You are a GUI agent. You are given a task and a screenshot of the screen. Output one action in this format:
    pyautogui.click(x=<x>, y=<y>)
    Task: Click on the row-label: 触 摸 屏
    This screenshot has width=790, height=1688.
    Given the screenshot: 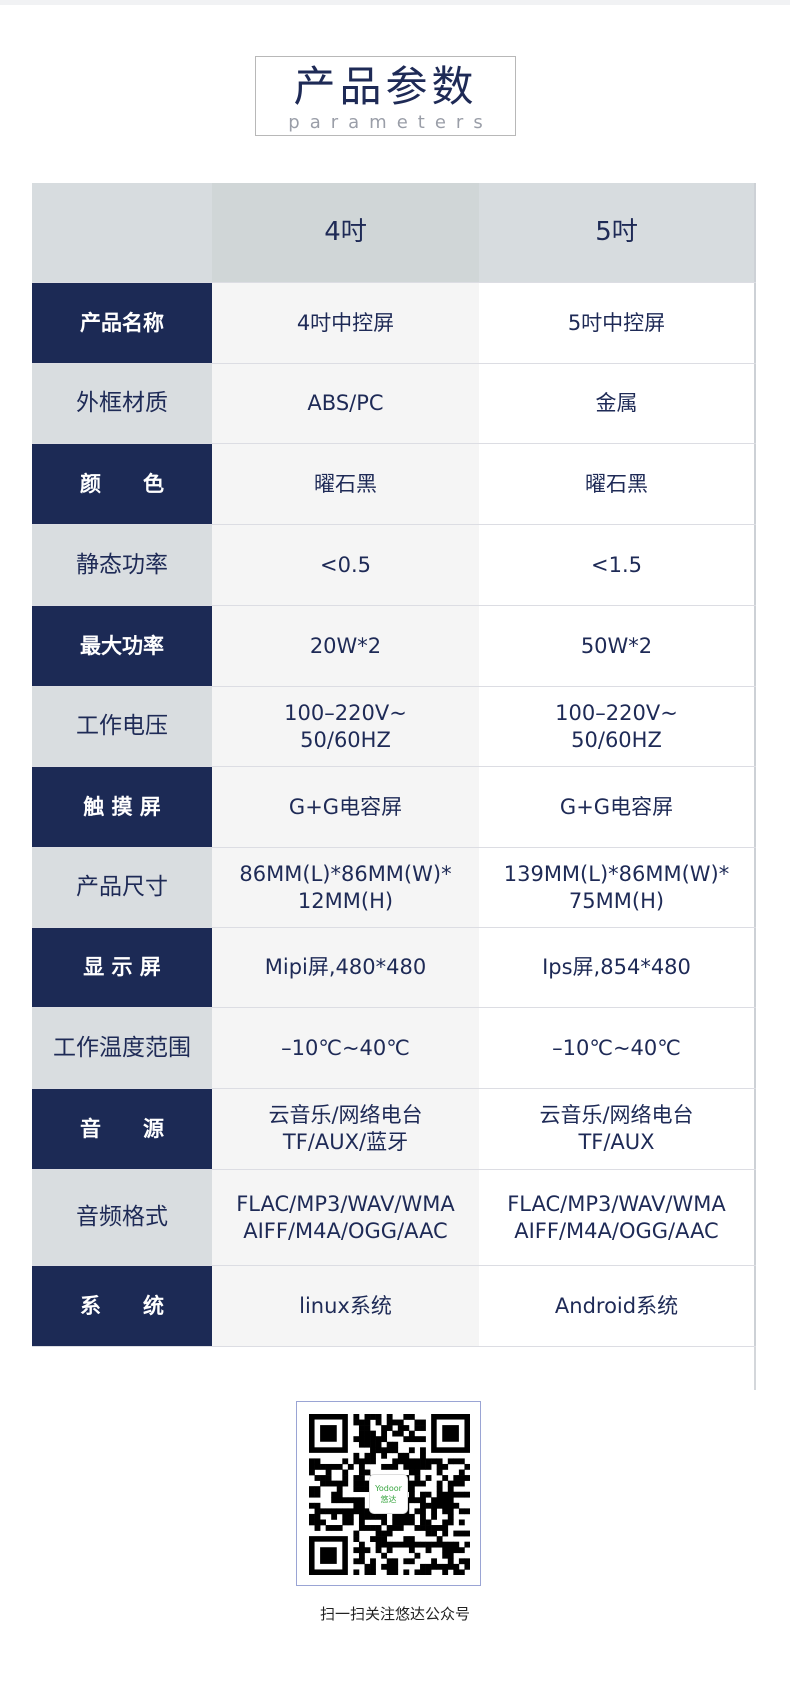 What is the action you would take?
    pyautogui.click(x=122, y=807)
    